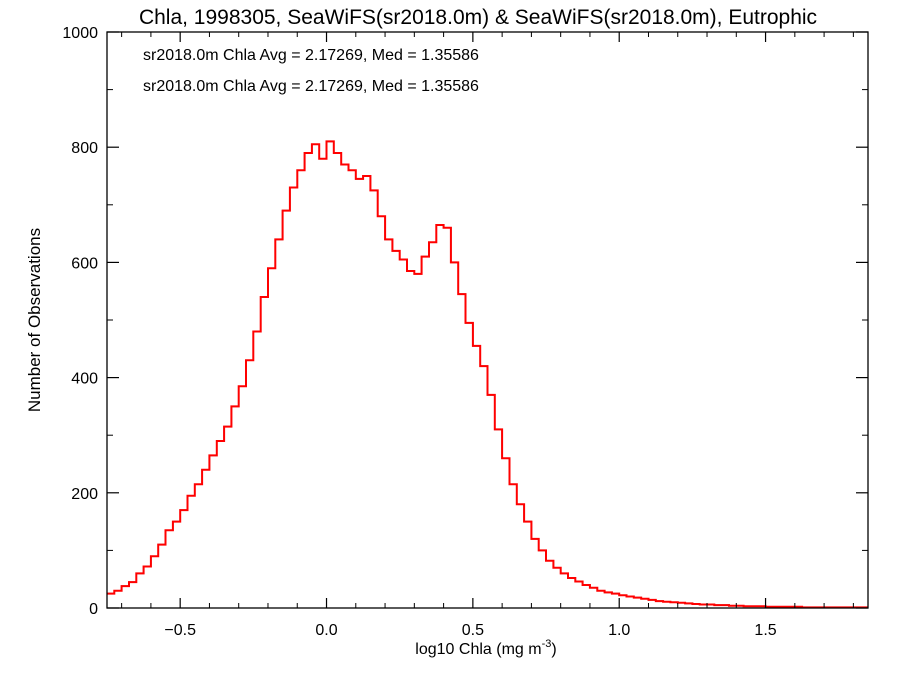 This screenshot has width=900, height=675. What do you see at coordinates (553, 649) in the screenshot?
I see `x-axis-label-close: )` at bounding box center [553, 649].